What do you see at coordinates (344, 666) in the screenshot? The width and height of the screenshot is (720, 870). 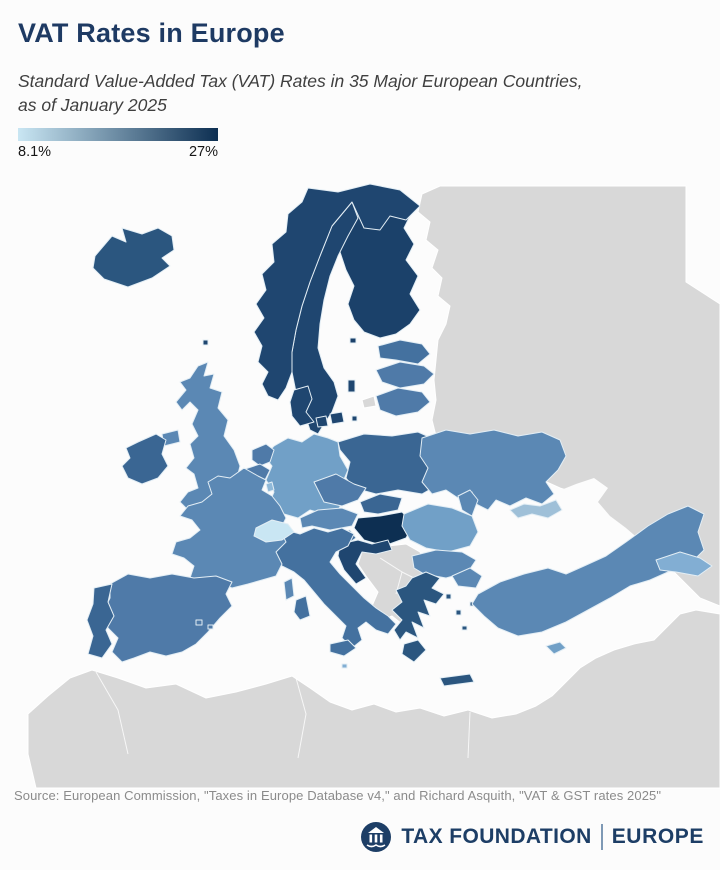 I see `country-malta` at bounding box center [344, 666].